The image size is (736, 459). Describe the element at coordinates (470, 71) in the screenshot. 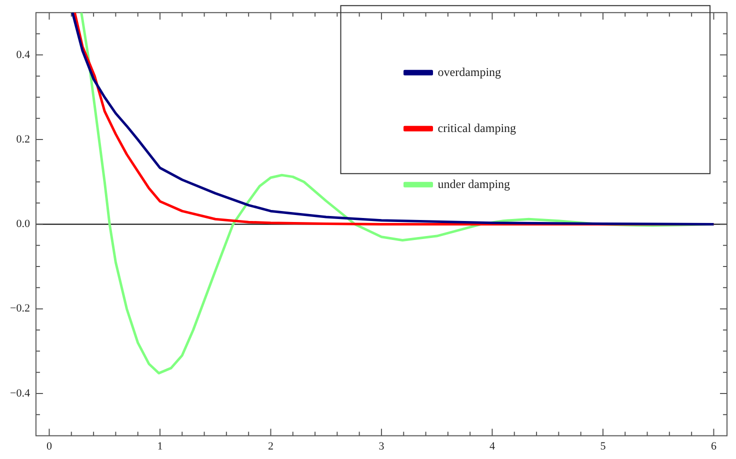

I see `legend-label: overdamping` at that location.